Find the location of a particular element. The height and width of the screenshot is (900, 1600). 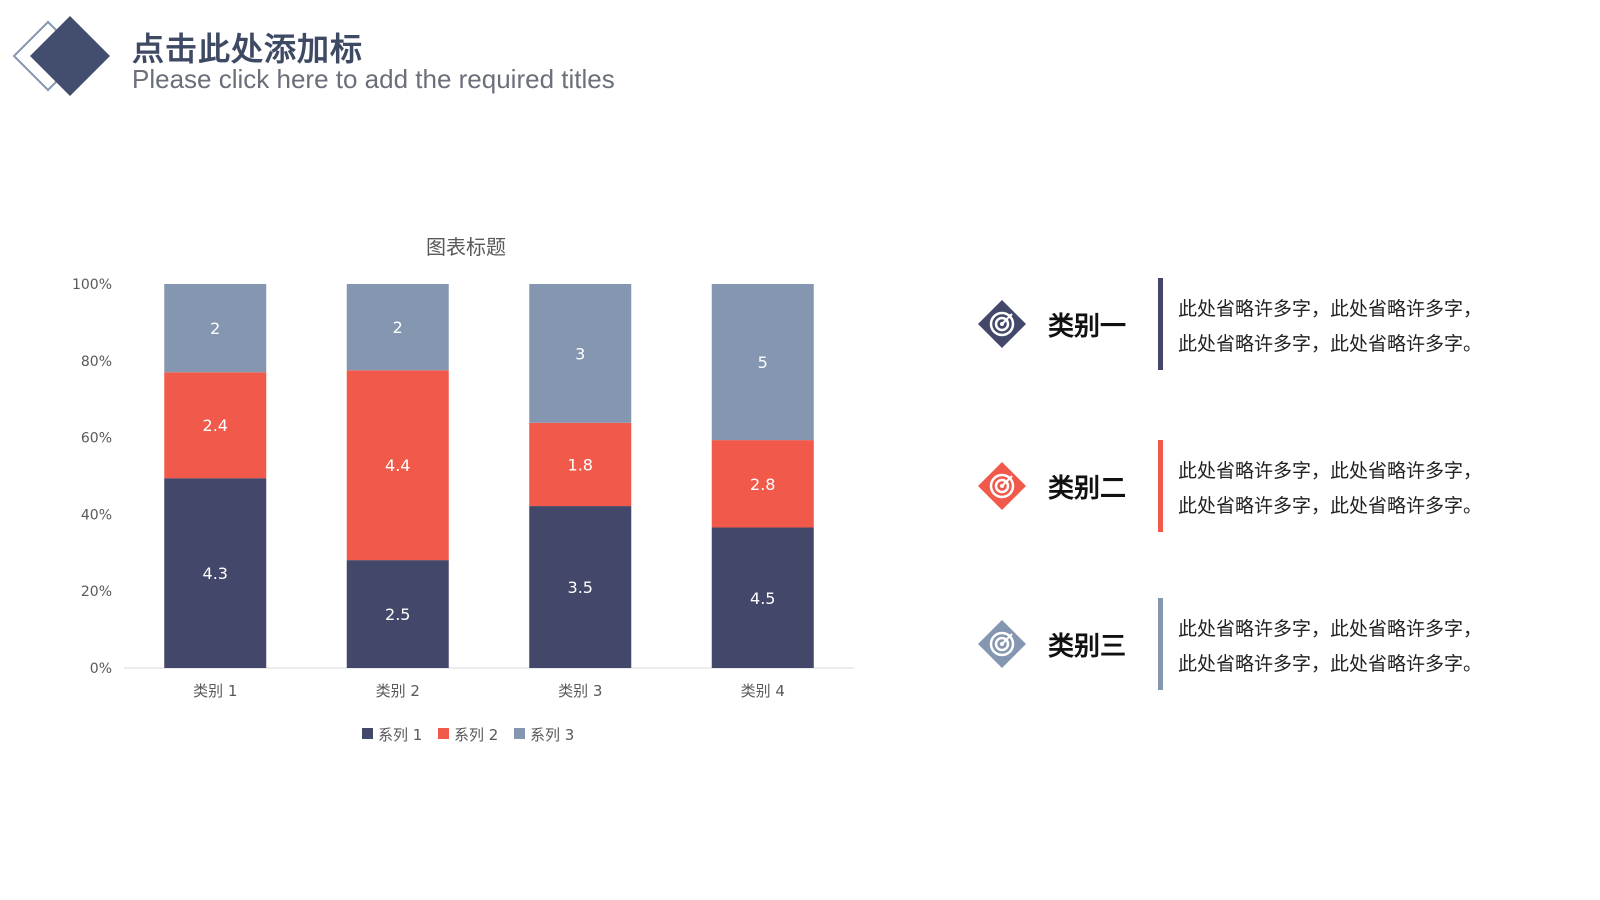

data-label: 3 is located at coordinates (580, 353).